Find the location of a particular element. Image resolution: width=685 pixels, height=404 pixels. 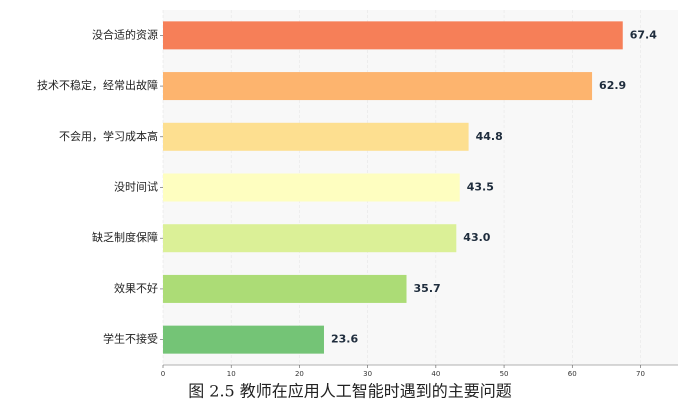

value-label: 23.6 is located at coordinates (344, 339).